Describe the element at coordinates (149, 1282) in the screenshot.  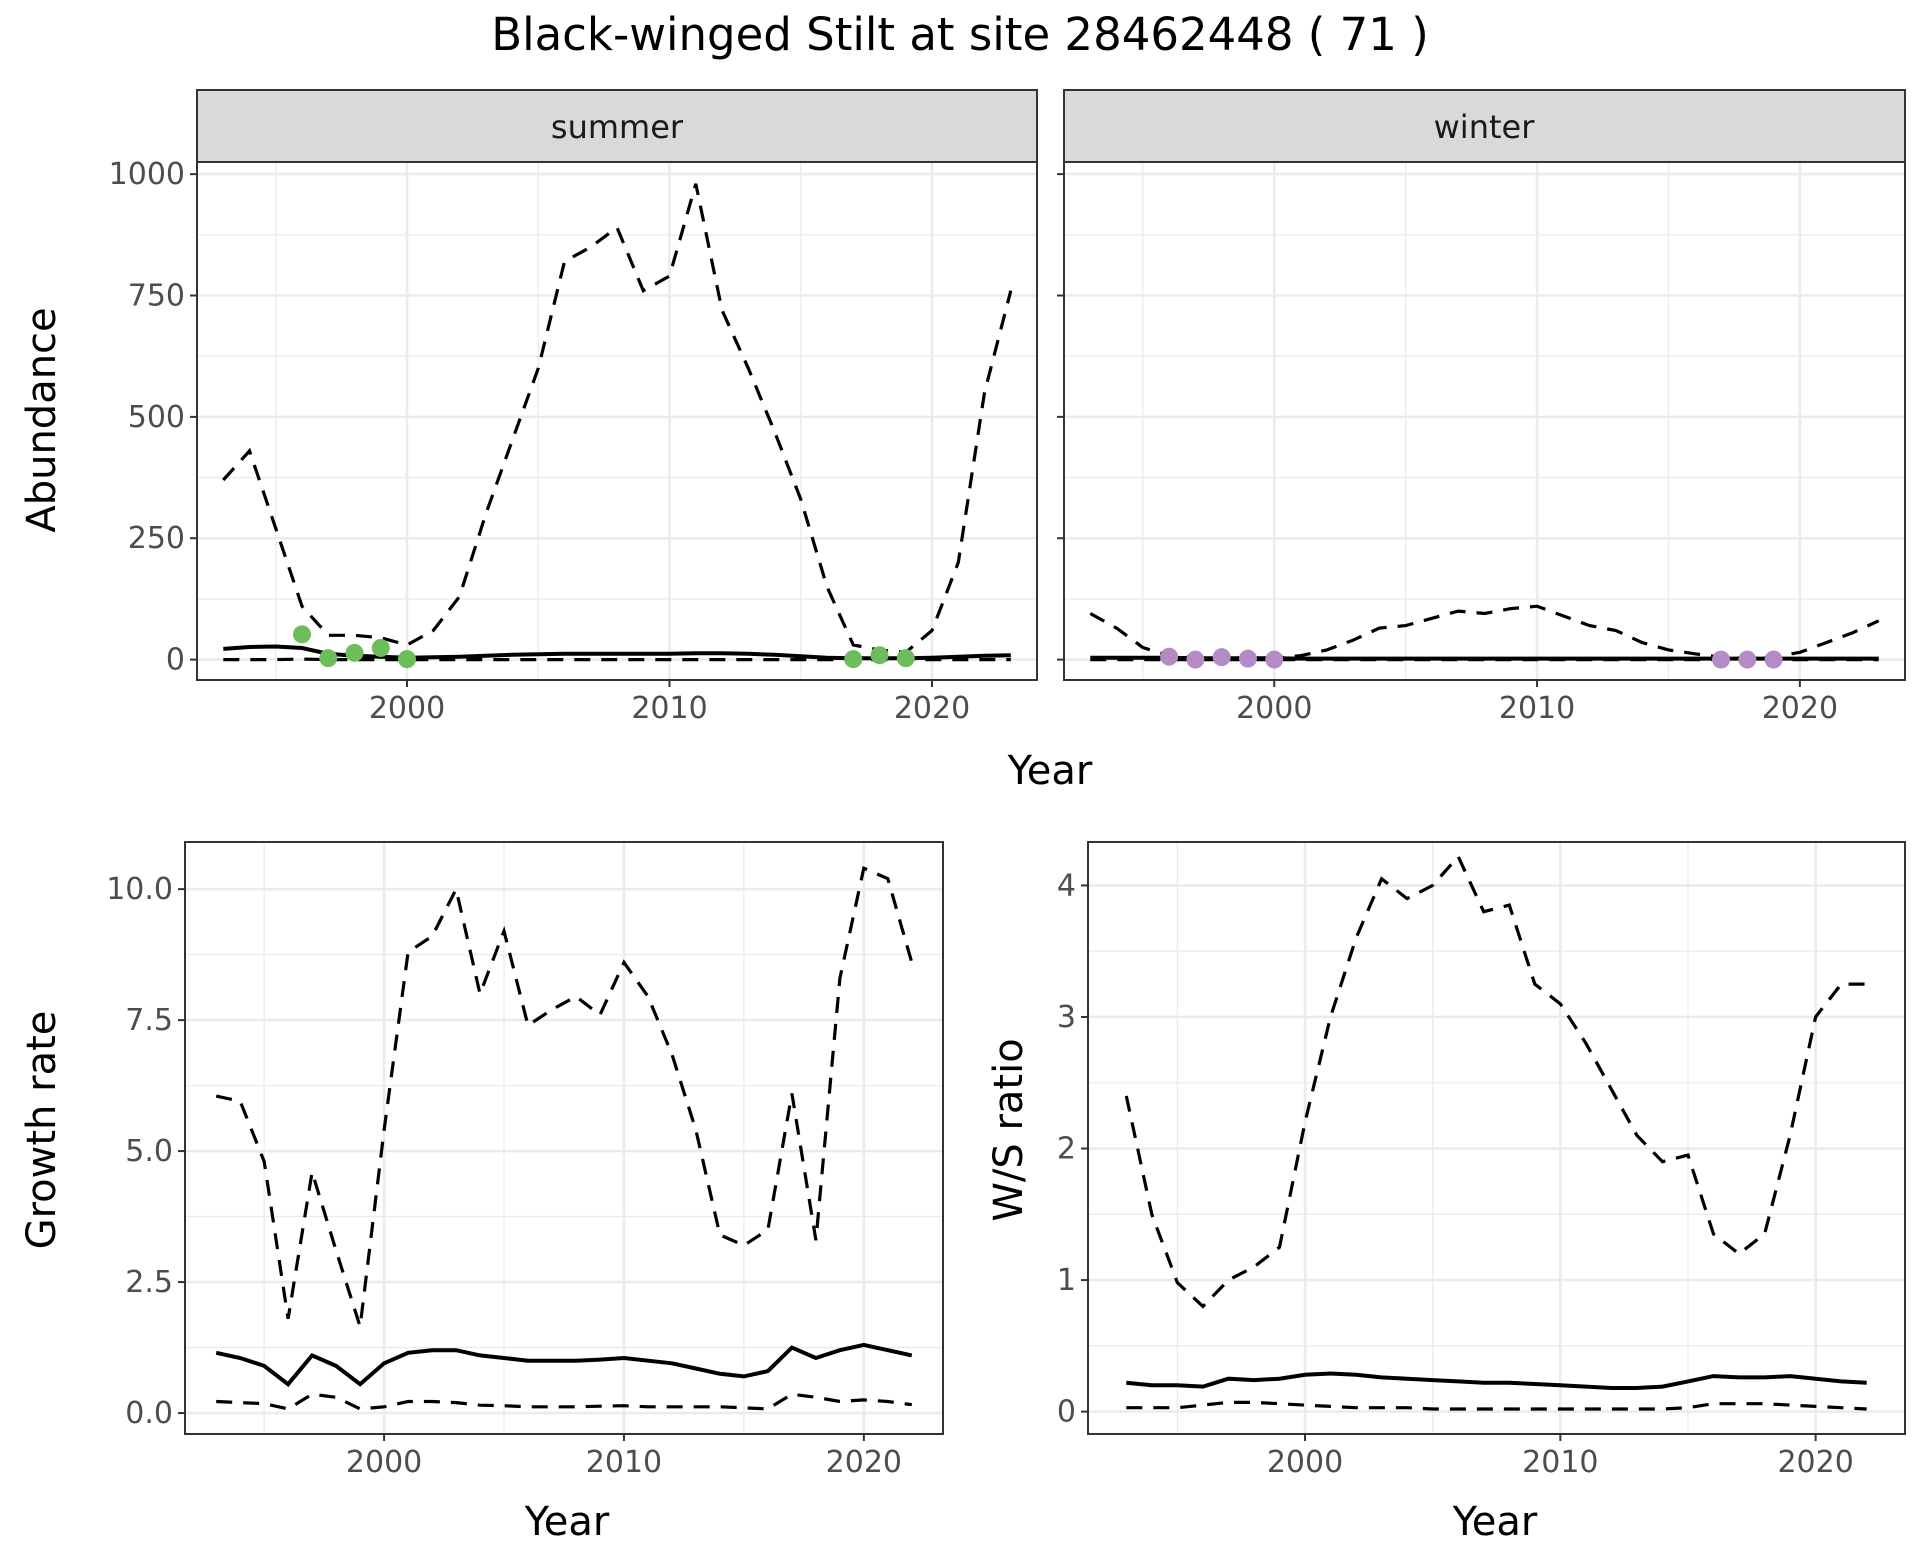
I see `y-tick-label: 2.5` at that location.